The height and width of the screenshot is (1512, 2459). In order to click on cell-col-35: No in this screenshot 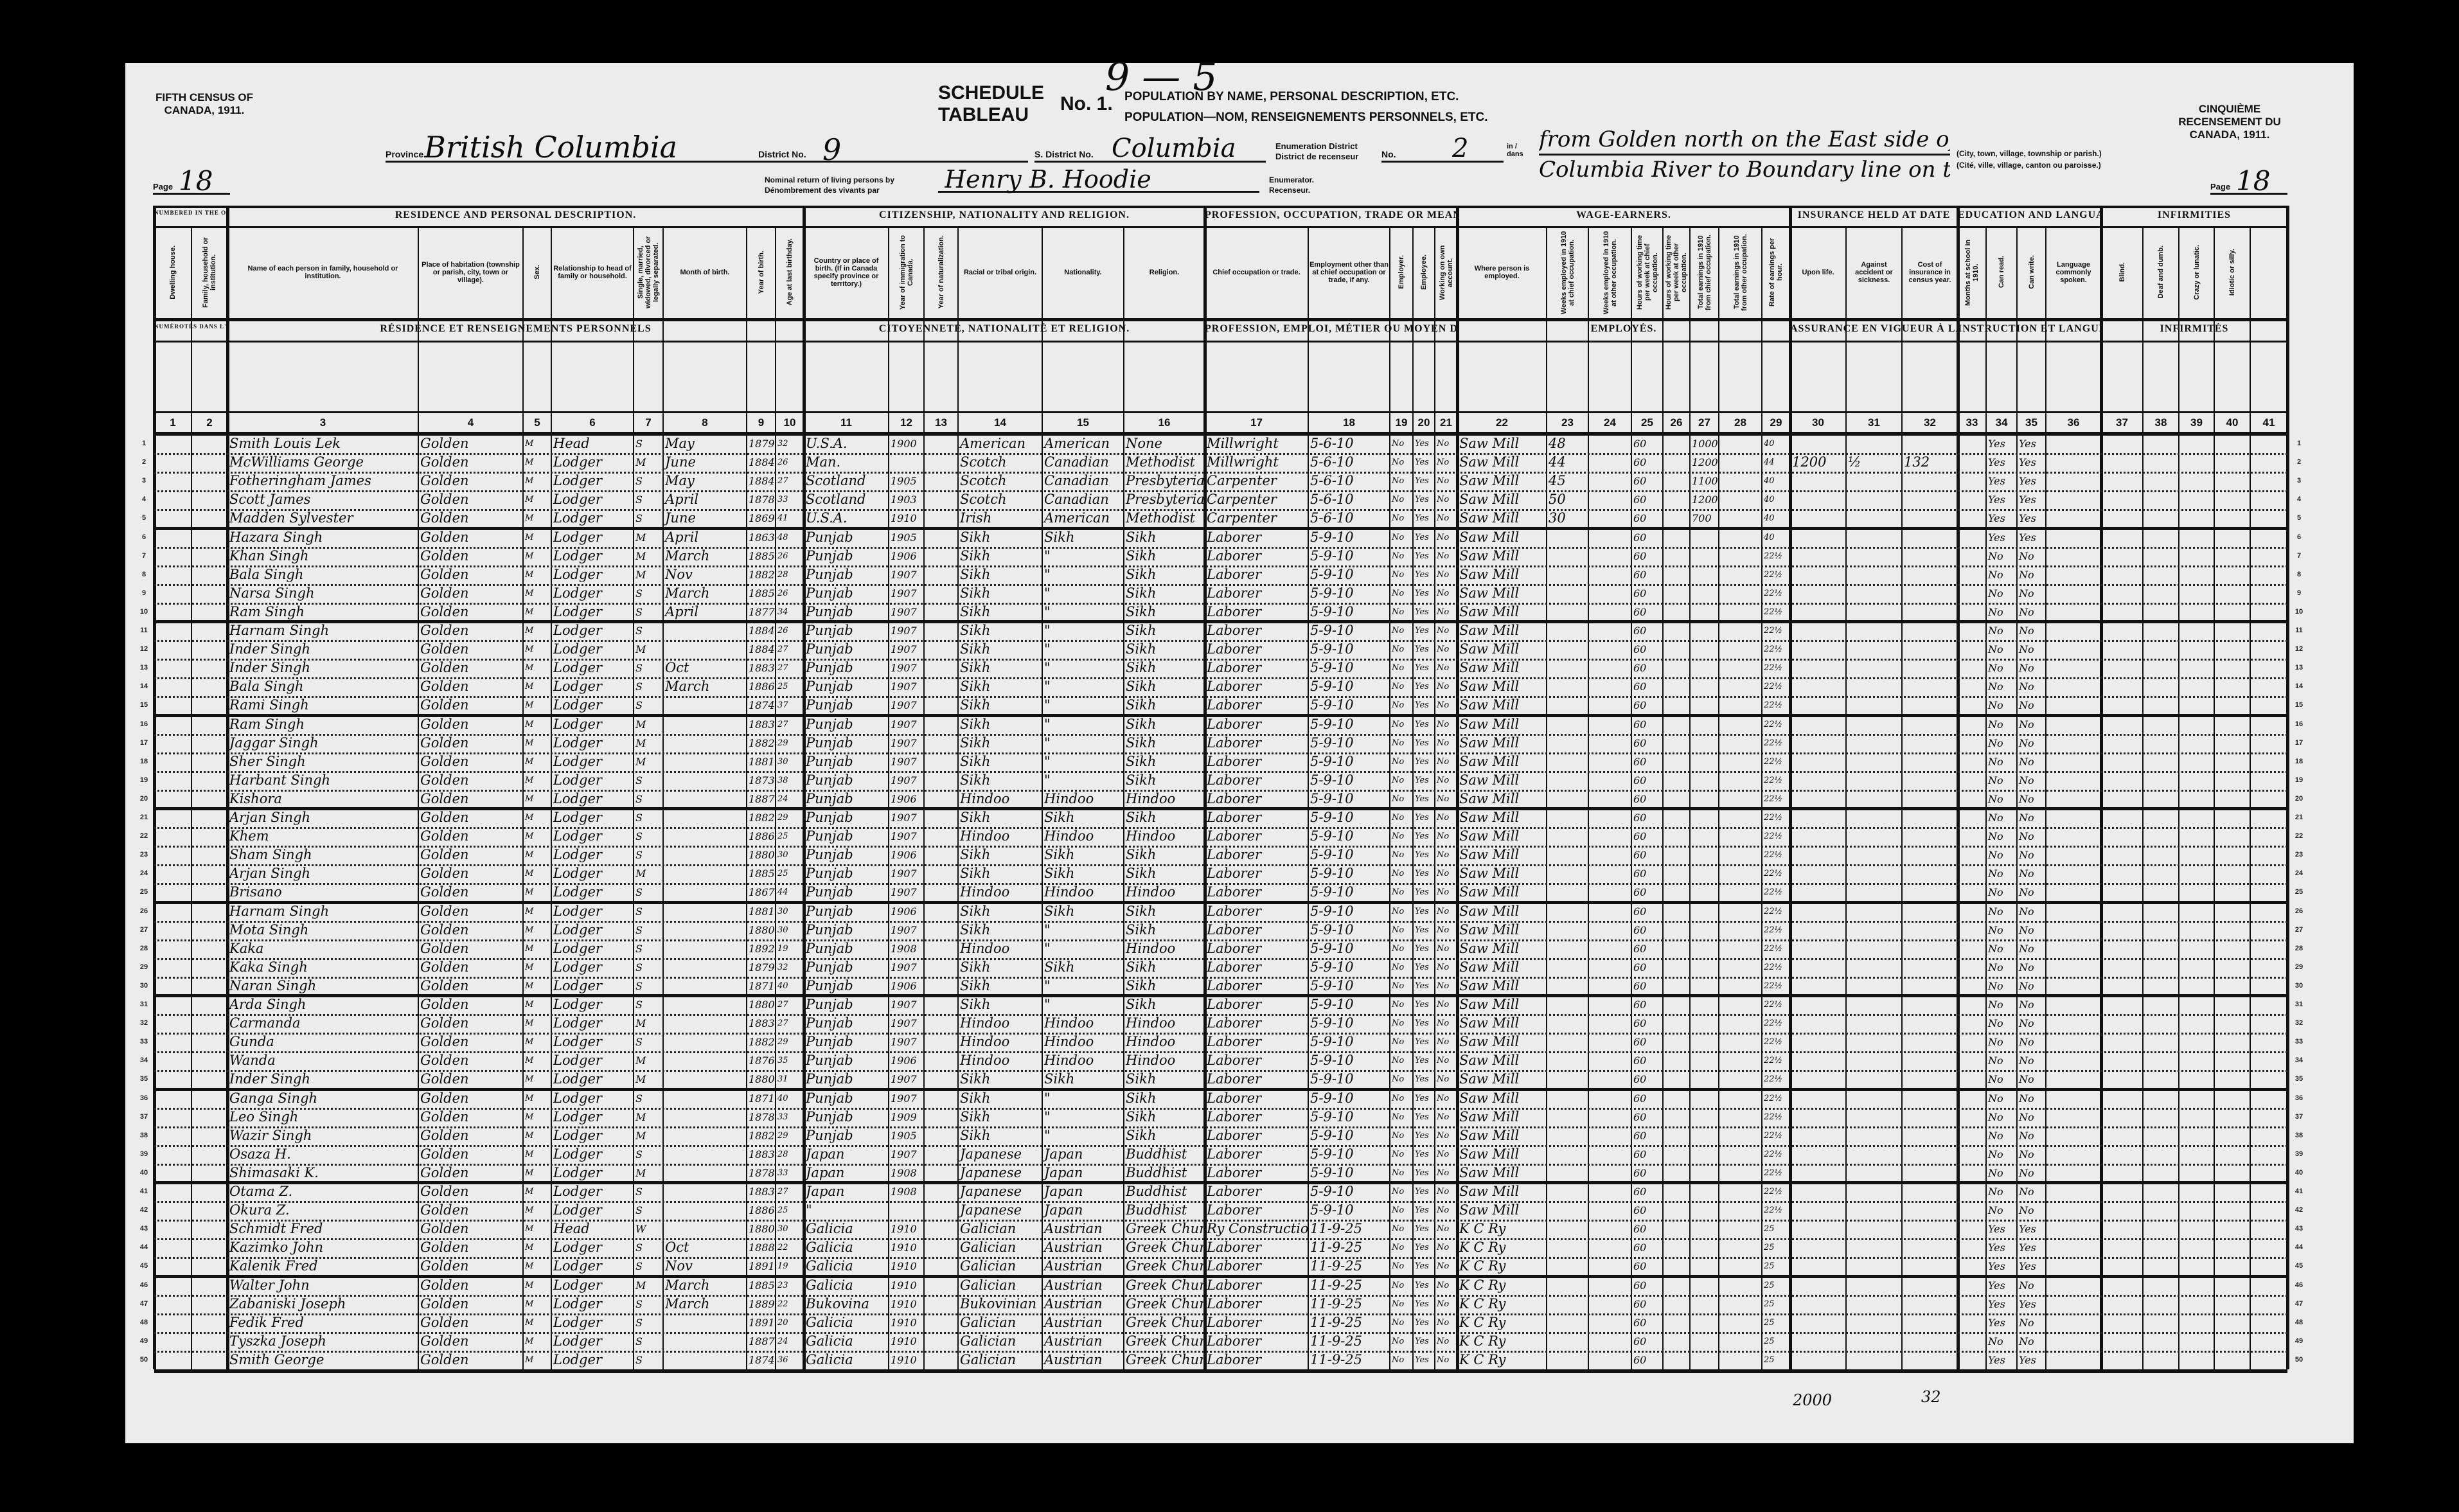, I will do `click(2026, 593)`.